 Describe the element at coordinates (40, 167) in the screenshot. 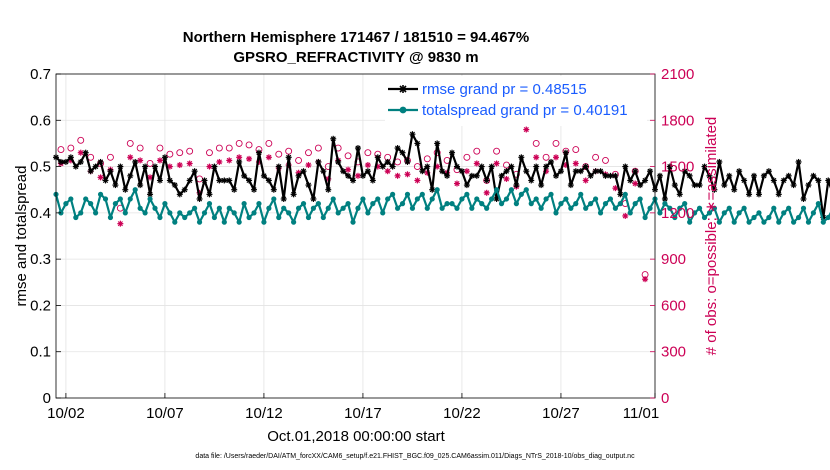

I see `y-tick-label-left: 0.5` at that location.